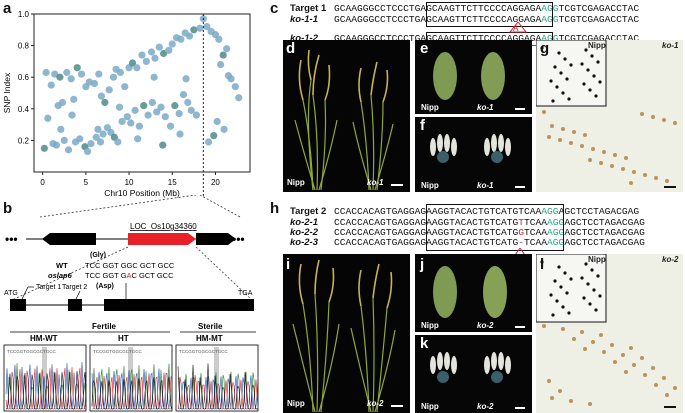 This screenshot has height=413, width=685. What do you see at coordinates (42, 182) in the screenshot?
I see `x-tick-label: 0` at bounding box center [42, 182].